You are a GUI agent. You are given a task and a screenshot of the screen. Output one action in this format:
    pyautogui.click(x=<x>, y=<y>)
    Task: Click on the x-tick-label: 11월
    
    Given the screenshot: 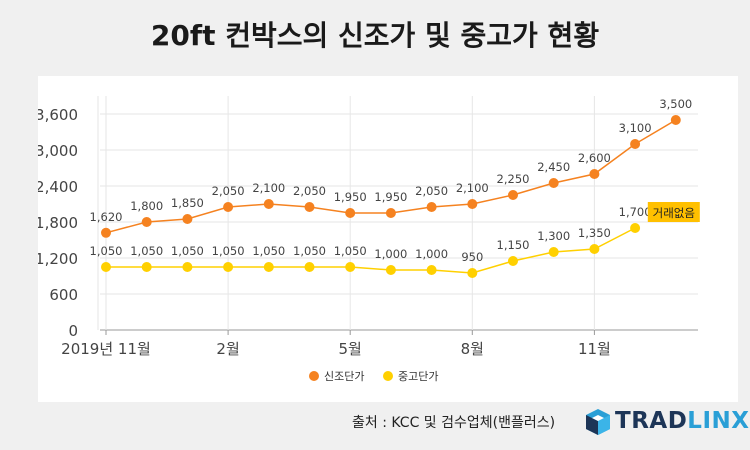 What is the action you would take?
    pyautogui.click(x=594, y=349)
    